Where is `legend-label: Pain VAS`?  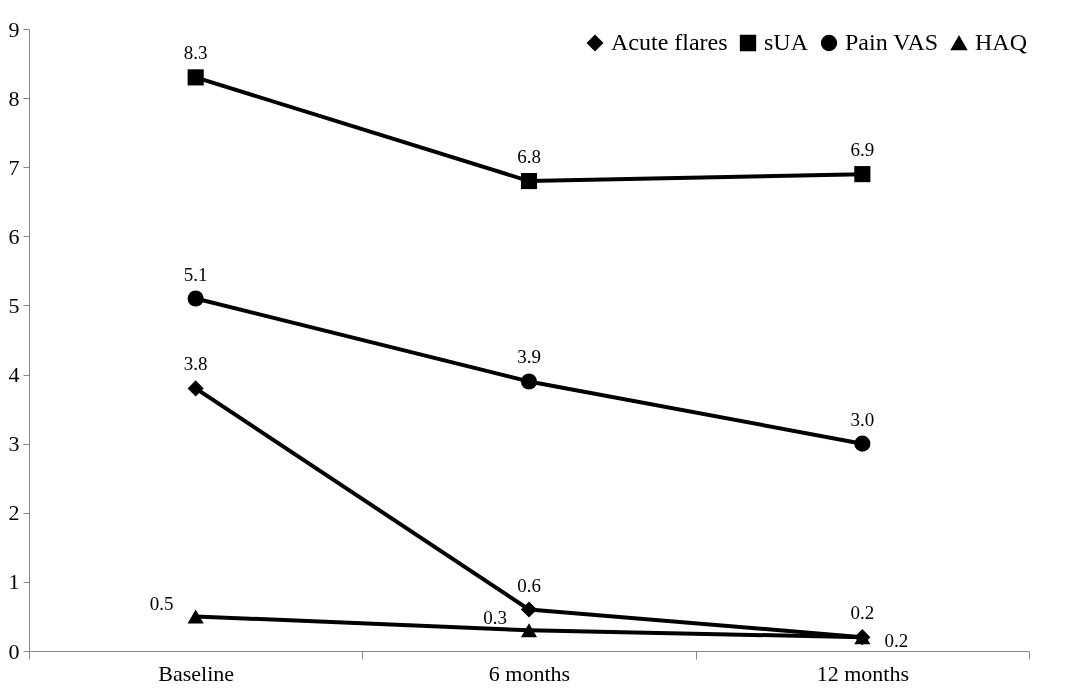 legend-label: Pain VAS is located at coordinates (892, 42).